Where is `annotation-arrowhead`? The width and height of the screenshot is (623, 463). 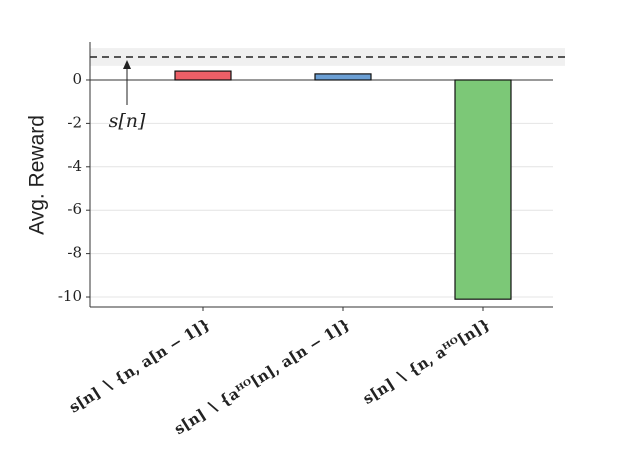 annotation-arrowhead is located at coordinates (127, 64).